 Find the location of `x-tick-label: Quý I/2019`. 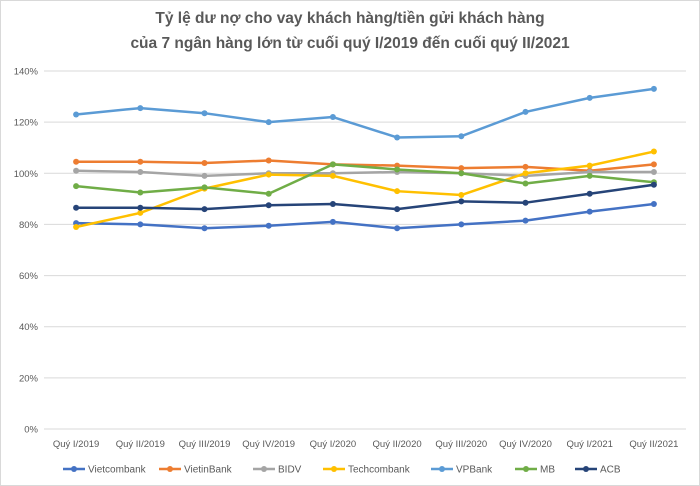

x-tick-label: Quý I/2019 is located at coordinates (76, 444).